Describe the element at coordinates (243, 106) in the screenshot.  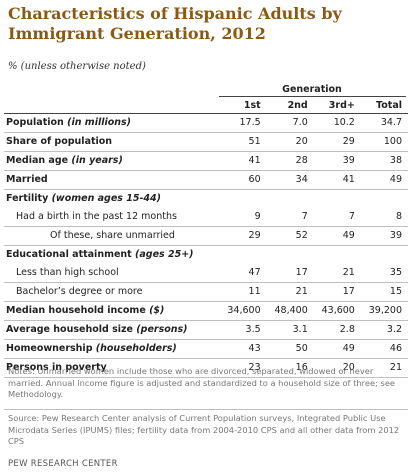
I see `column-header-1st: 1st` at that location.